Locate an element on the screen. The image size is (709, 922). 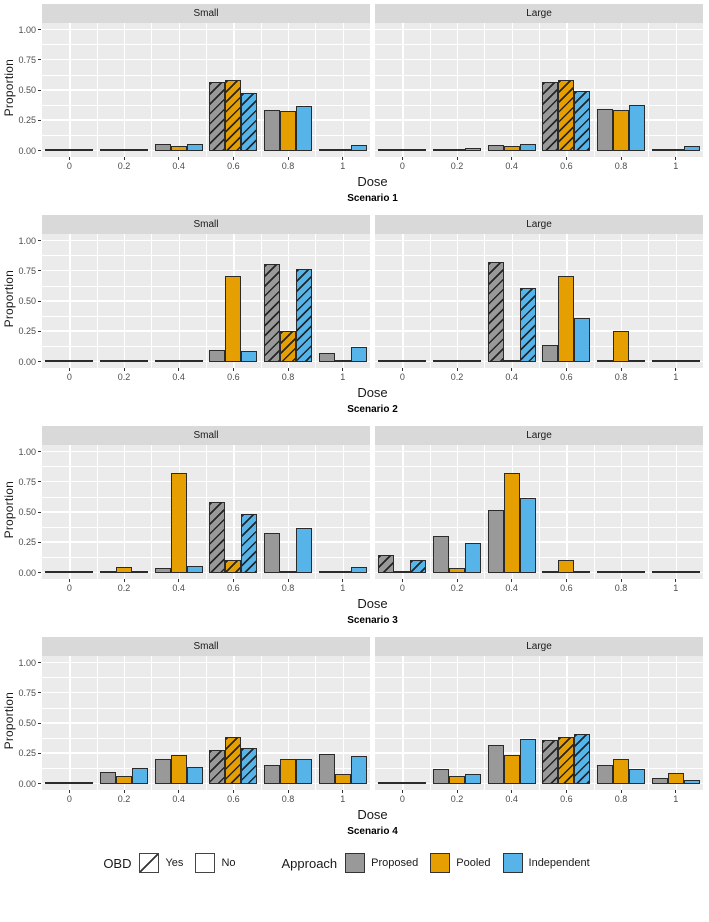
dose-group-0.4 is located at coordinates (178, 522).